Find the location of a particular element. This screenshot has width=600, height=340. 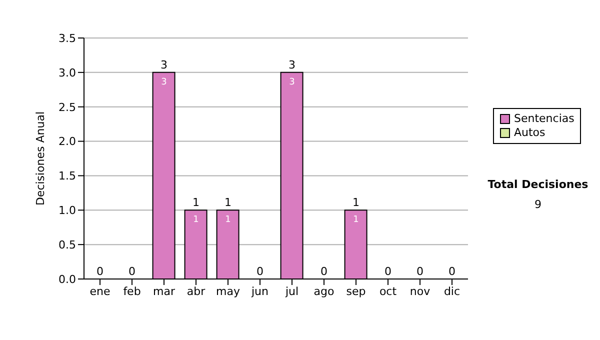

x-tick-label: abr is located at coordinates (196, 291).